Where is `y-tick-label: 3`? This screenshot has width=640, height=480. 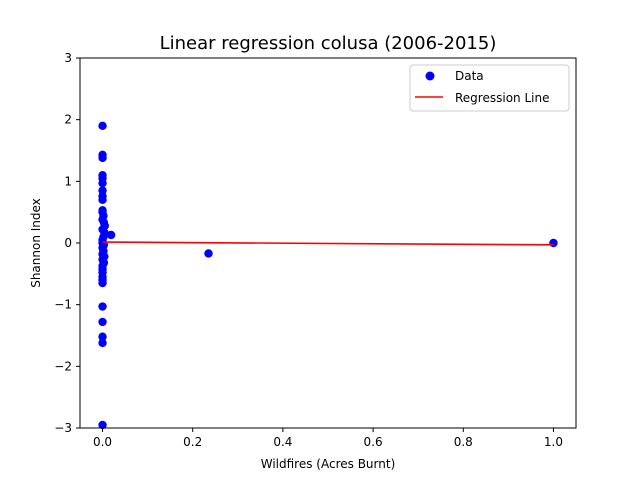
y-tick-label: 3 is located at coordinates (68, 58).